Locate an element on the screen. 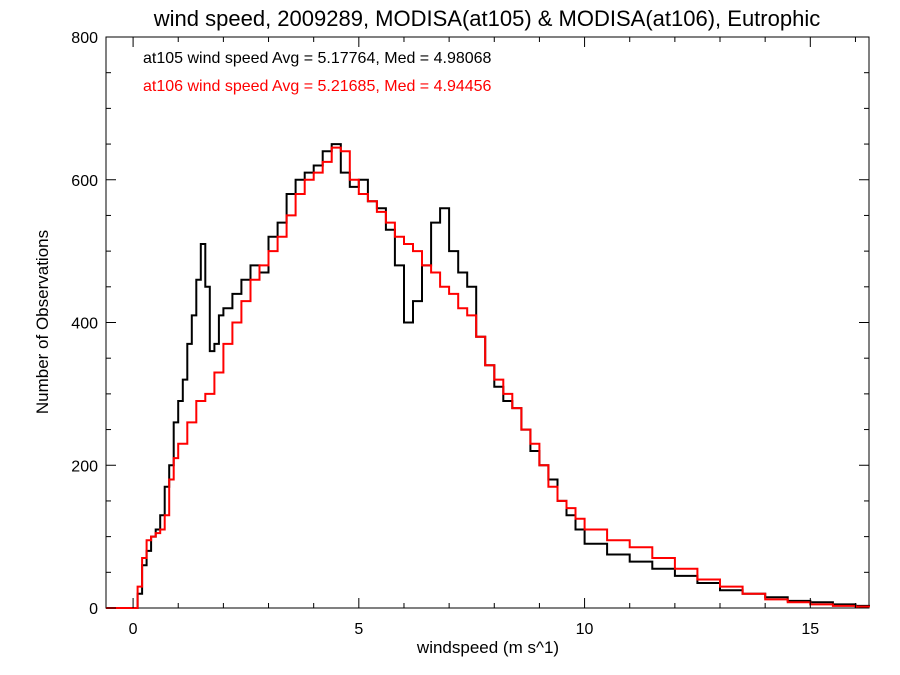  x-axis-label: windspeed (m s^1) is located at coordinates (487, 647).